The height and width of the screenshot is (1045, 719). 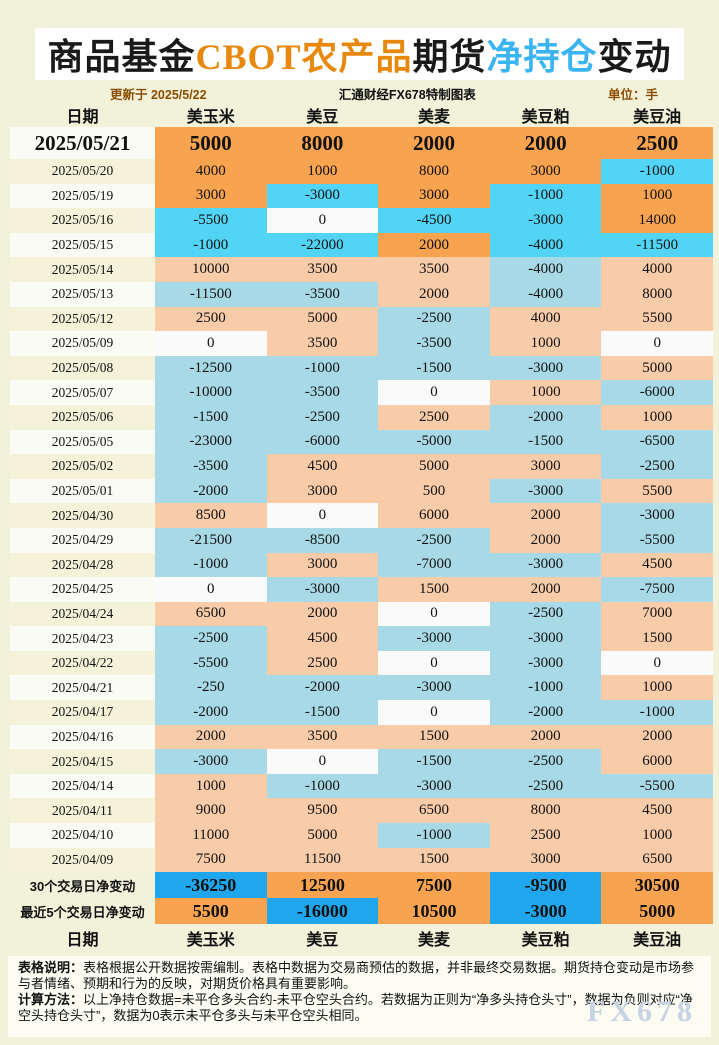 What do you see at coordinates (210, 940) in the screenshot?
I see `column-header: 美玉米` at bounding box center [210, 940].